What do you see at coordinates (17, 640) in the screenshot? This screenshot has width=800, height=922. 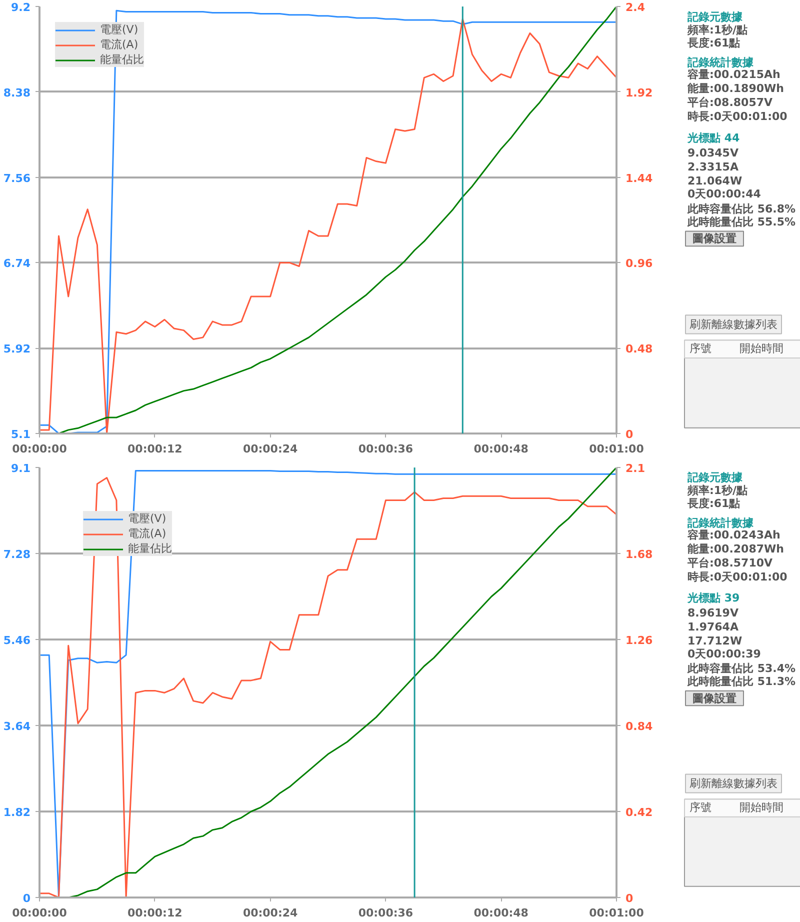 I see `y-tick-label: 5.46` at bounding box center [17, 640].